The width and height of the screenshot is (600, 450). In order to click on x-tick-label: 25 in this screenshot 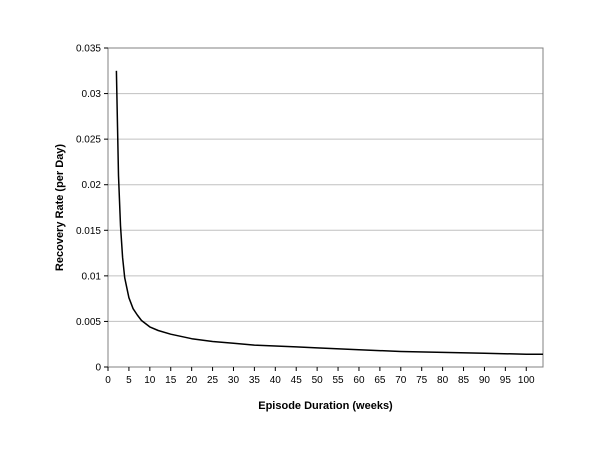, I will do `click(213, 380)`.